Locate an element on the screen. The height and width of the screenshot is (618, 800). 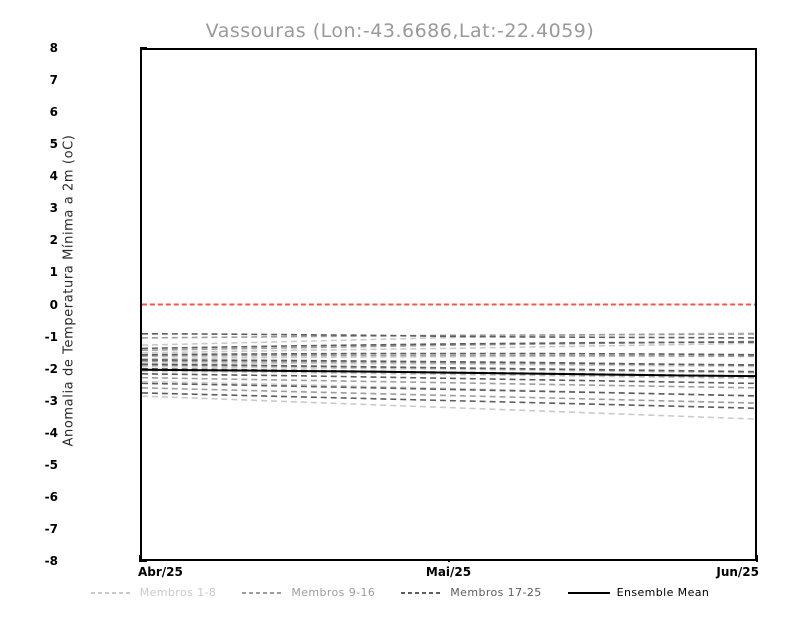
legend-item: Membros 17-25 is located at coordinates (471, 592).